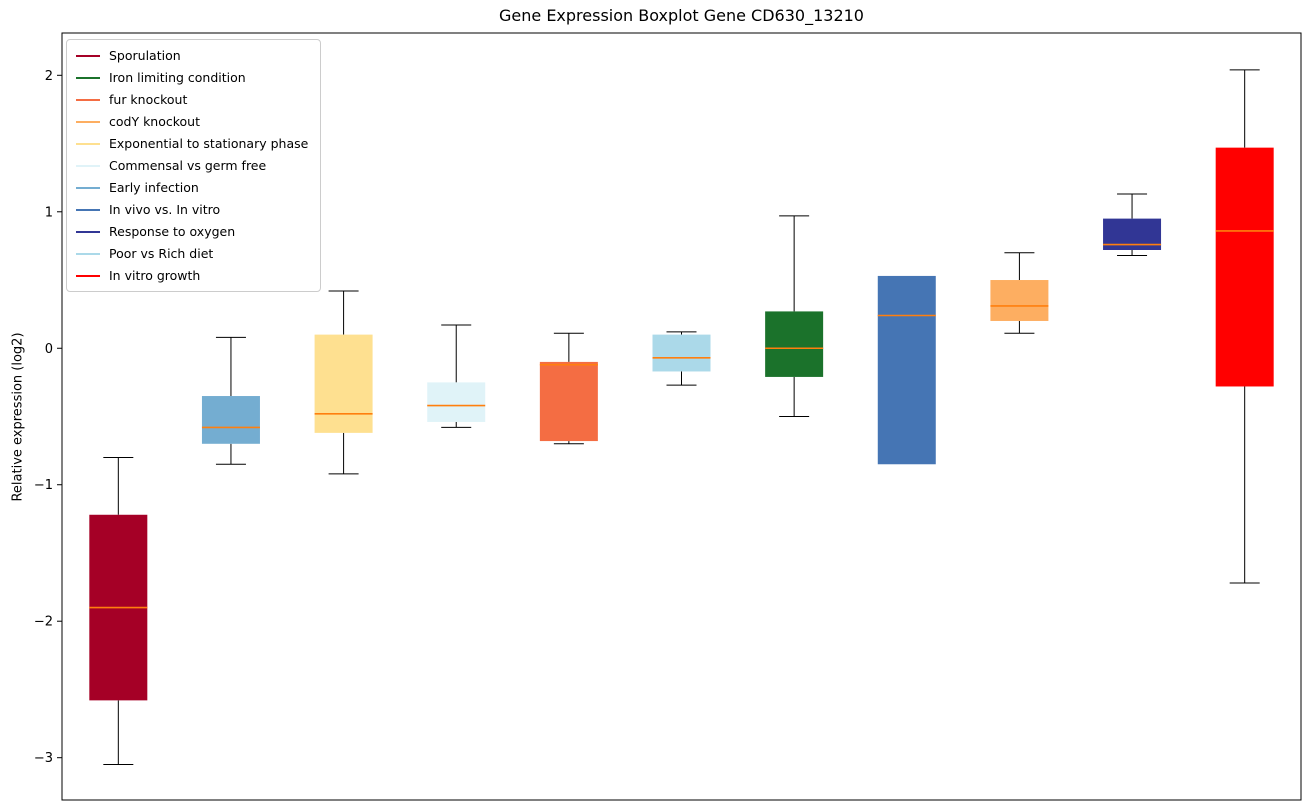  What do you see at coordinates (1244, 267) in the screenshot?
I see `box-in-vitro-growth` at bounding box center [1244, 267].